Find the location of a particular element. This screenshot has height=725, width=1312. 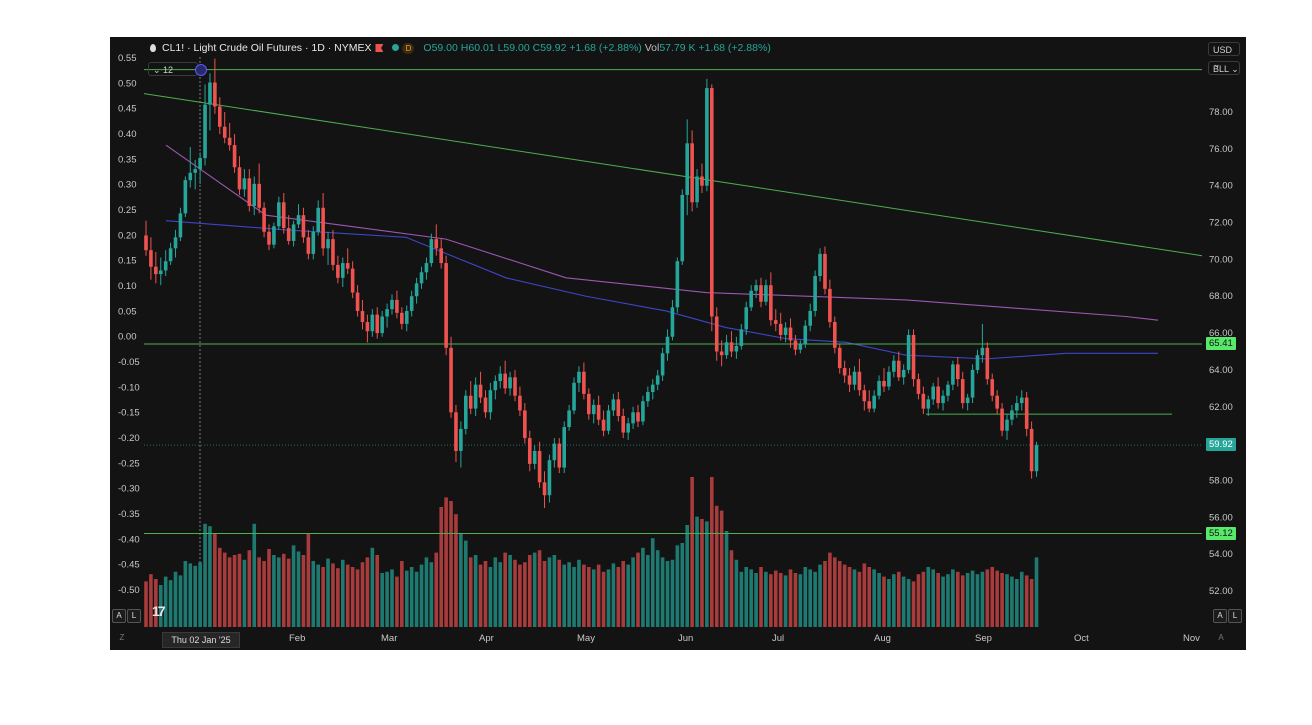

log-scale-left-button: L is located at coordinates (134, 616).